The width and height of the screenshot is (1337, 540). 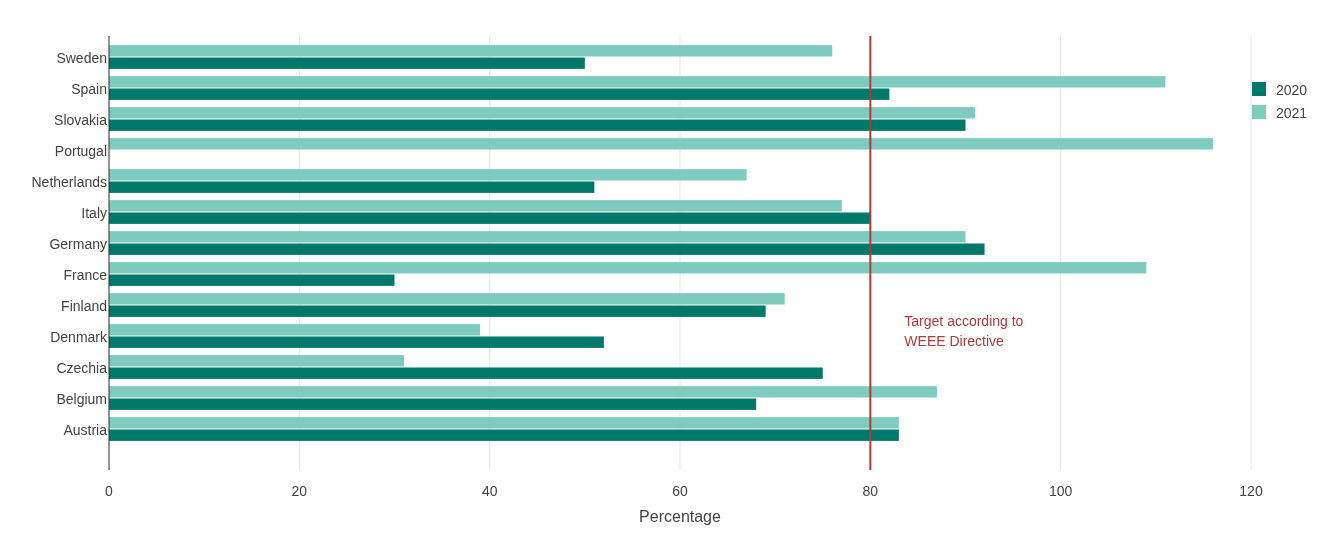 I want to click on legend-label: 2020, so click(x=1292, y=90).